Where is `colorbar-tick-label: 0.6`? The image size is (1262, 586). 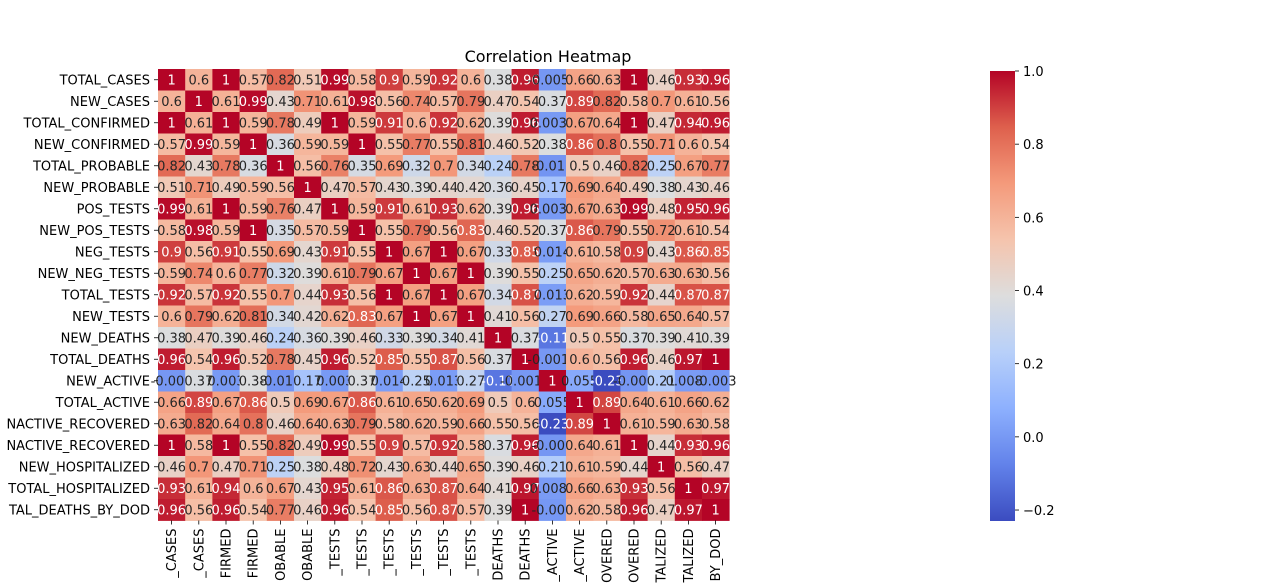
colorbar-tick-label: 0.6 is located at coordinates (1033, 218).